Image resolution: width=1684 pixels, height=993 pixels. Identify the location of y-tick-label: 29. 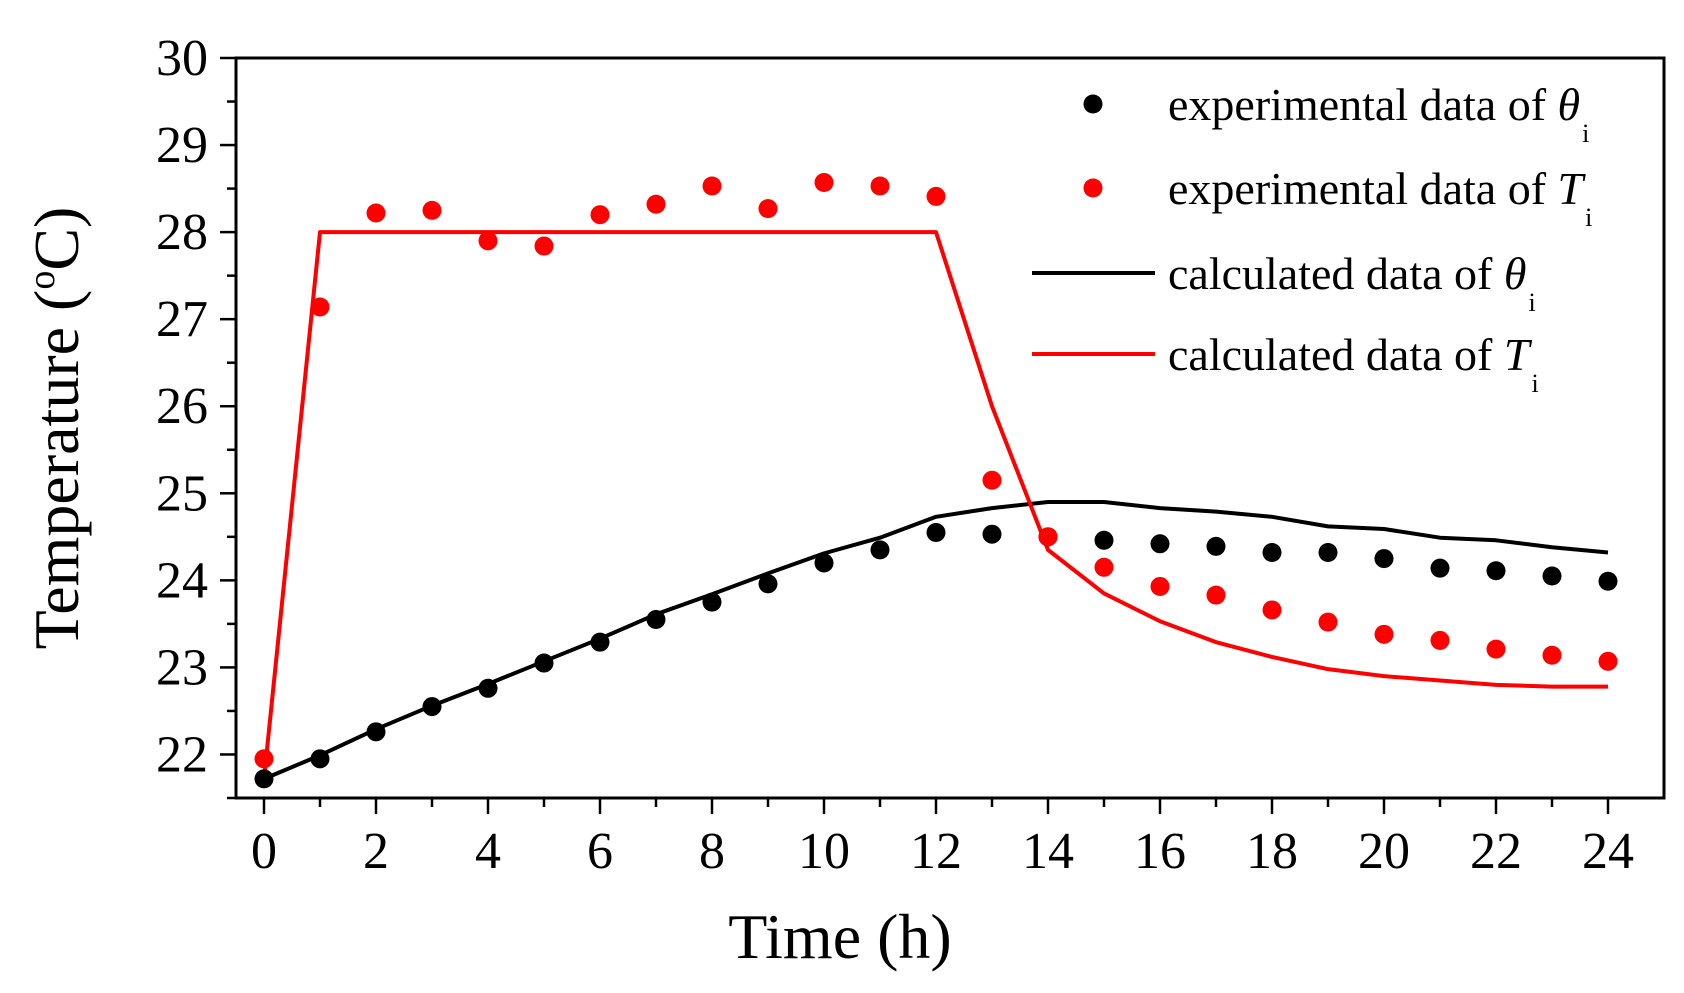
(182, 145).